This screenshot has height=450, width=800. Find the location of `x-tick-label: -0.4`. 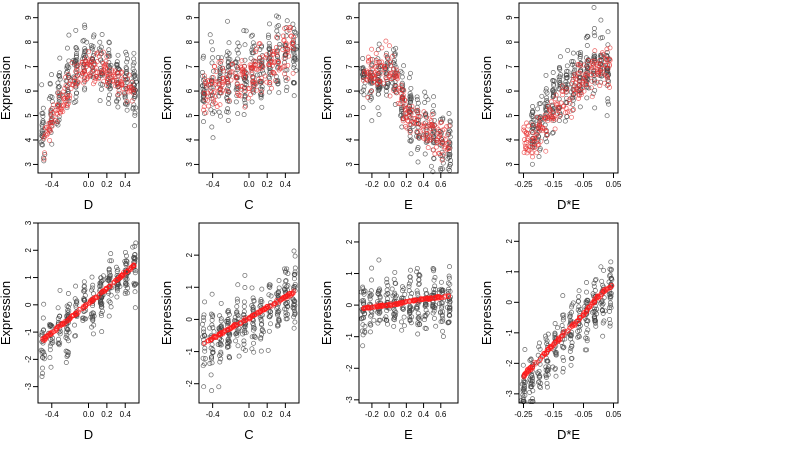

x-tick-label: -0.4 is located at coordinates (213, 184).